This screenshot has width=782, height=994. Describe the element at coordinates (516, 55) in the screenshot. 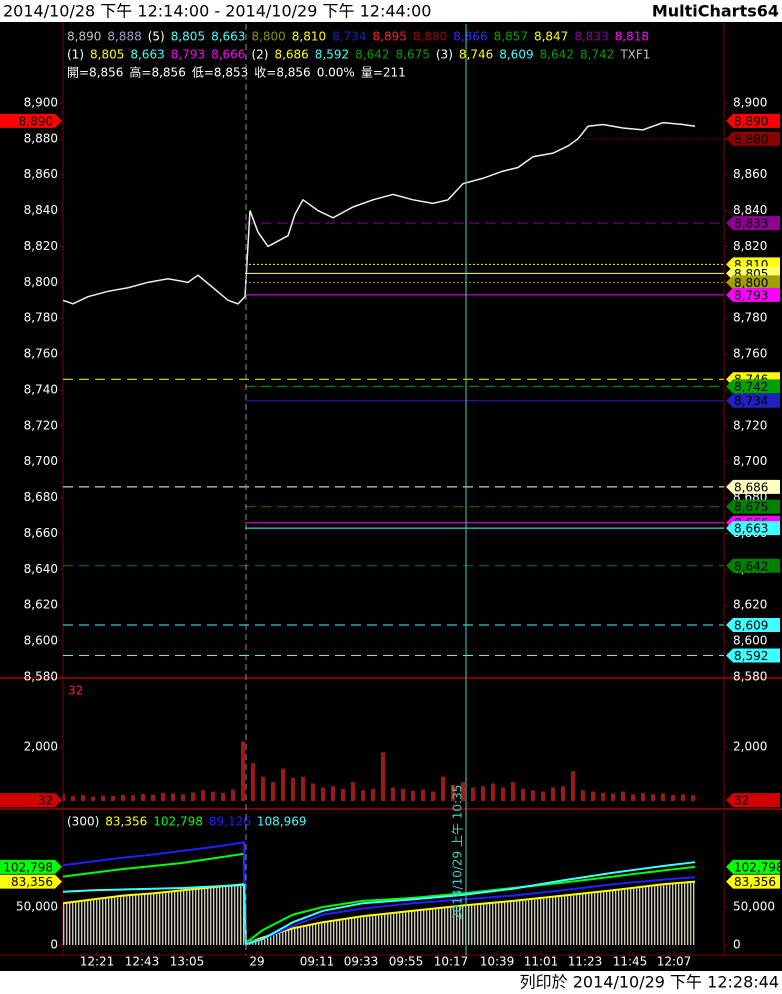

I see `header-value: 8,609` at that location.